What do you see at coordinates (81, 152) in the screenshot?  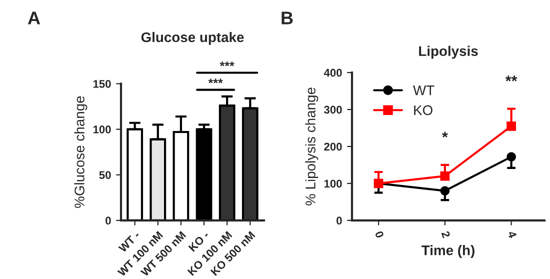 I see `y-axis-title: %Glucose change` at bounding box center [81, 152].